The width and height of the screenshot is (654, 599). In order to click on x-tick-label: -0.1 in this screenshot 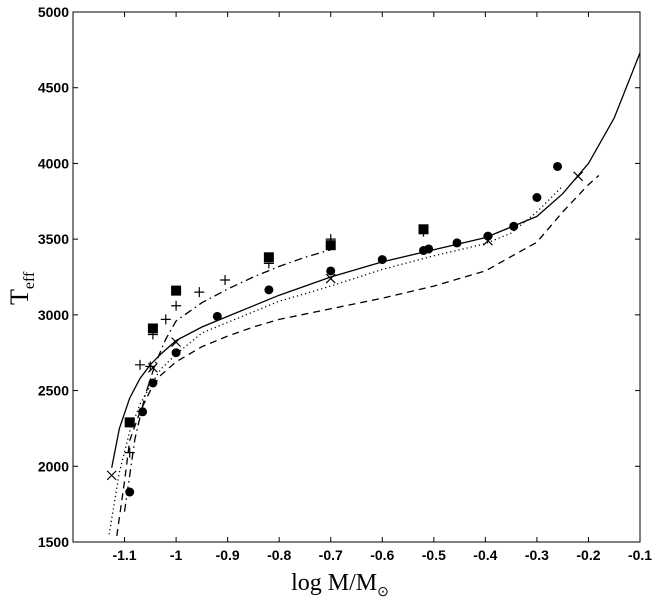, I will do `click(640, 555)`.